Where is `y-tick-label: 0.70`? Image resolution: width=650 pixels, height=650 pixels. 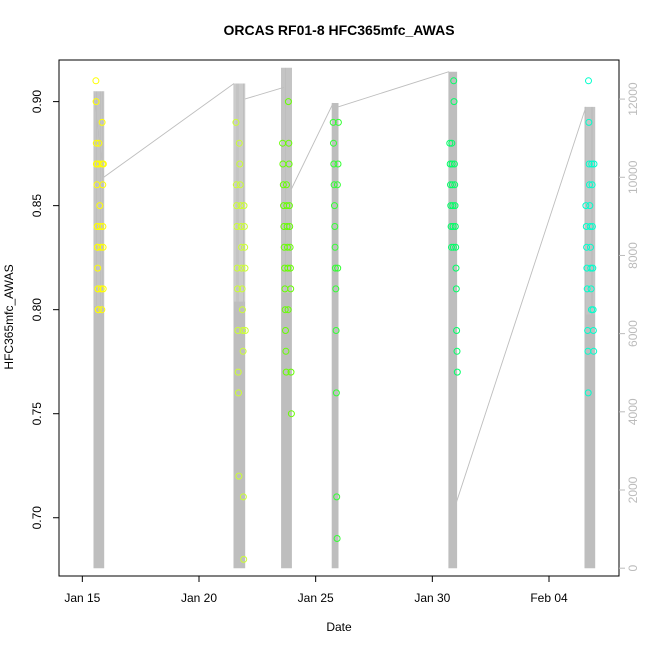
y-tick-label: 0.70 is located at coordinates (37, 518).